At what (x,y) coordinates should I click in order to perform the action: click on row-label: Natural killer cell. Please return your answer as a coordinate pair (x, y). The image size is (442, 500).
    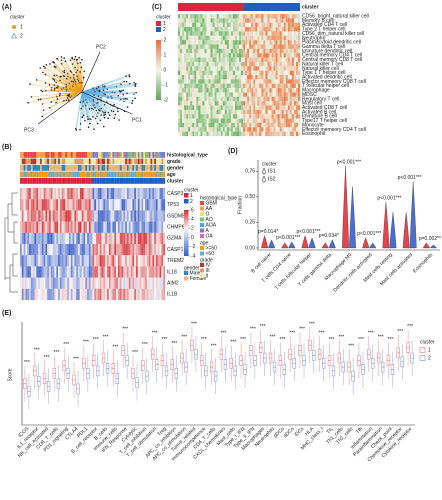
    Looking at the image, I should click on (320, 69).